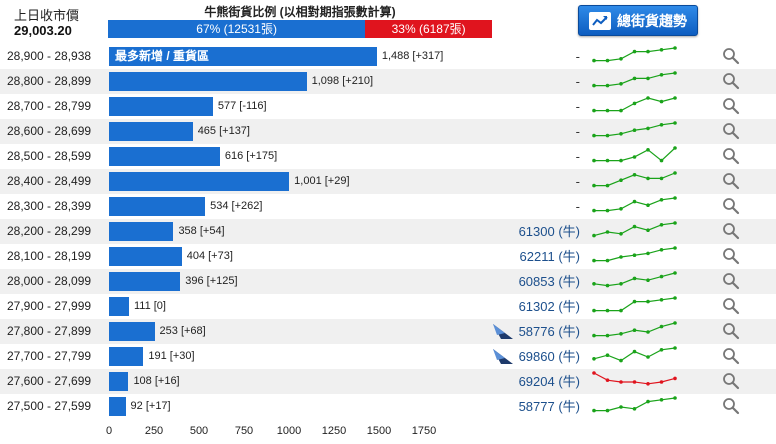 This screenshot has width=776, height=444. Describe the element at coordinates (388, 331) in the screenshot. I see `table-row: 27,800 - 27,899 253 [+68] 58776 (牛)` at that location.